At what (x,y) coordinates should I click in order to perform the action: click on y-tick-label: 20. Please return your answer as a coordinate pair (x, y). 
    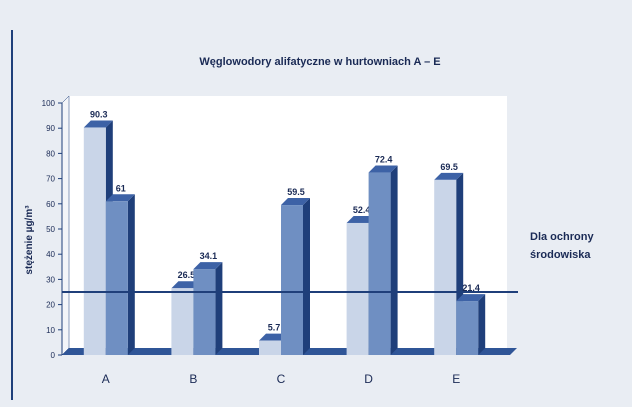
    Looking at the image, I should click on (50, 305).